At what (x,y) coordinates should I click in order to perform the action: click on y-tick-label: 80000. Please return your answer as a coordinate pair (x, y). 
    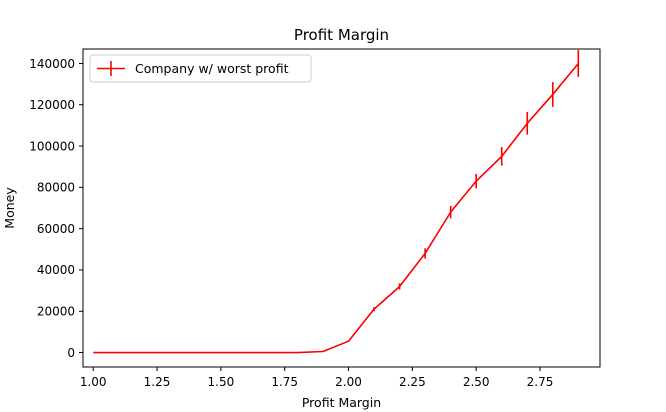
    Looking at the image, I should click on (56, 188).